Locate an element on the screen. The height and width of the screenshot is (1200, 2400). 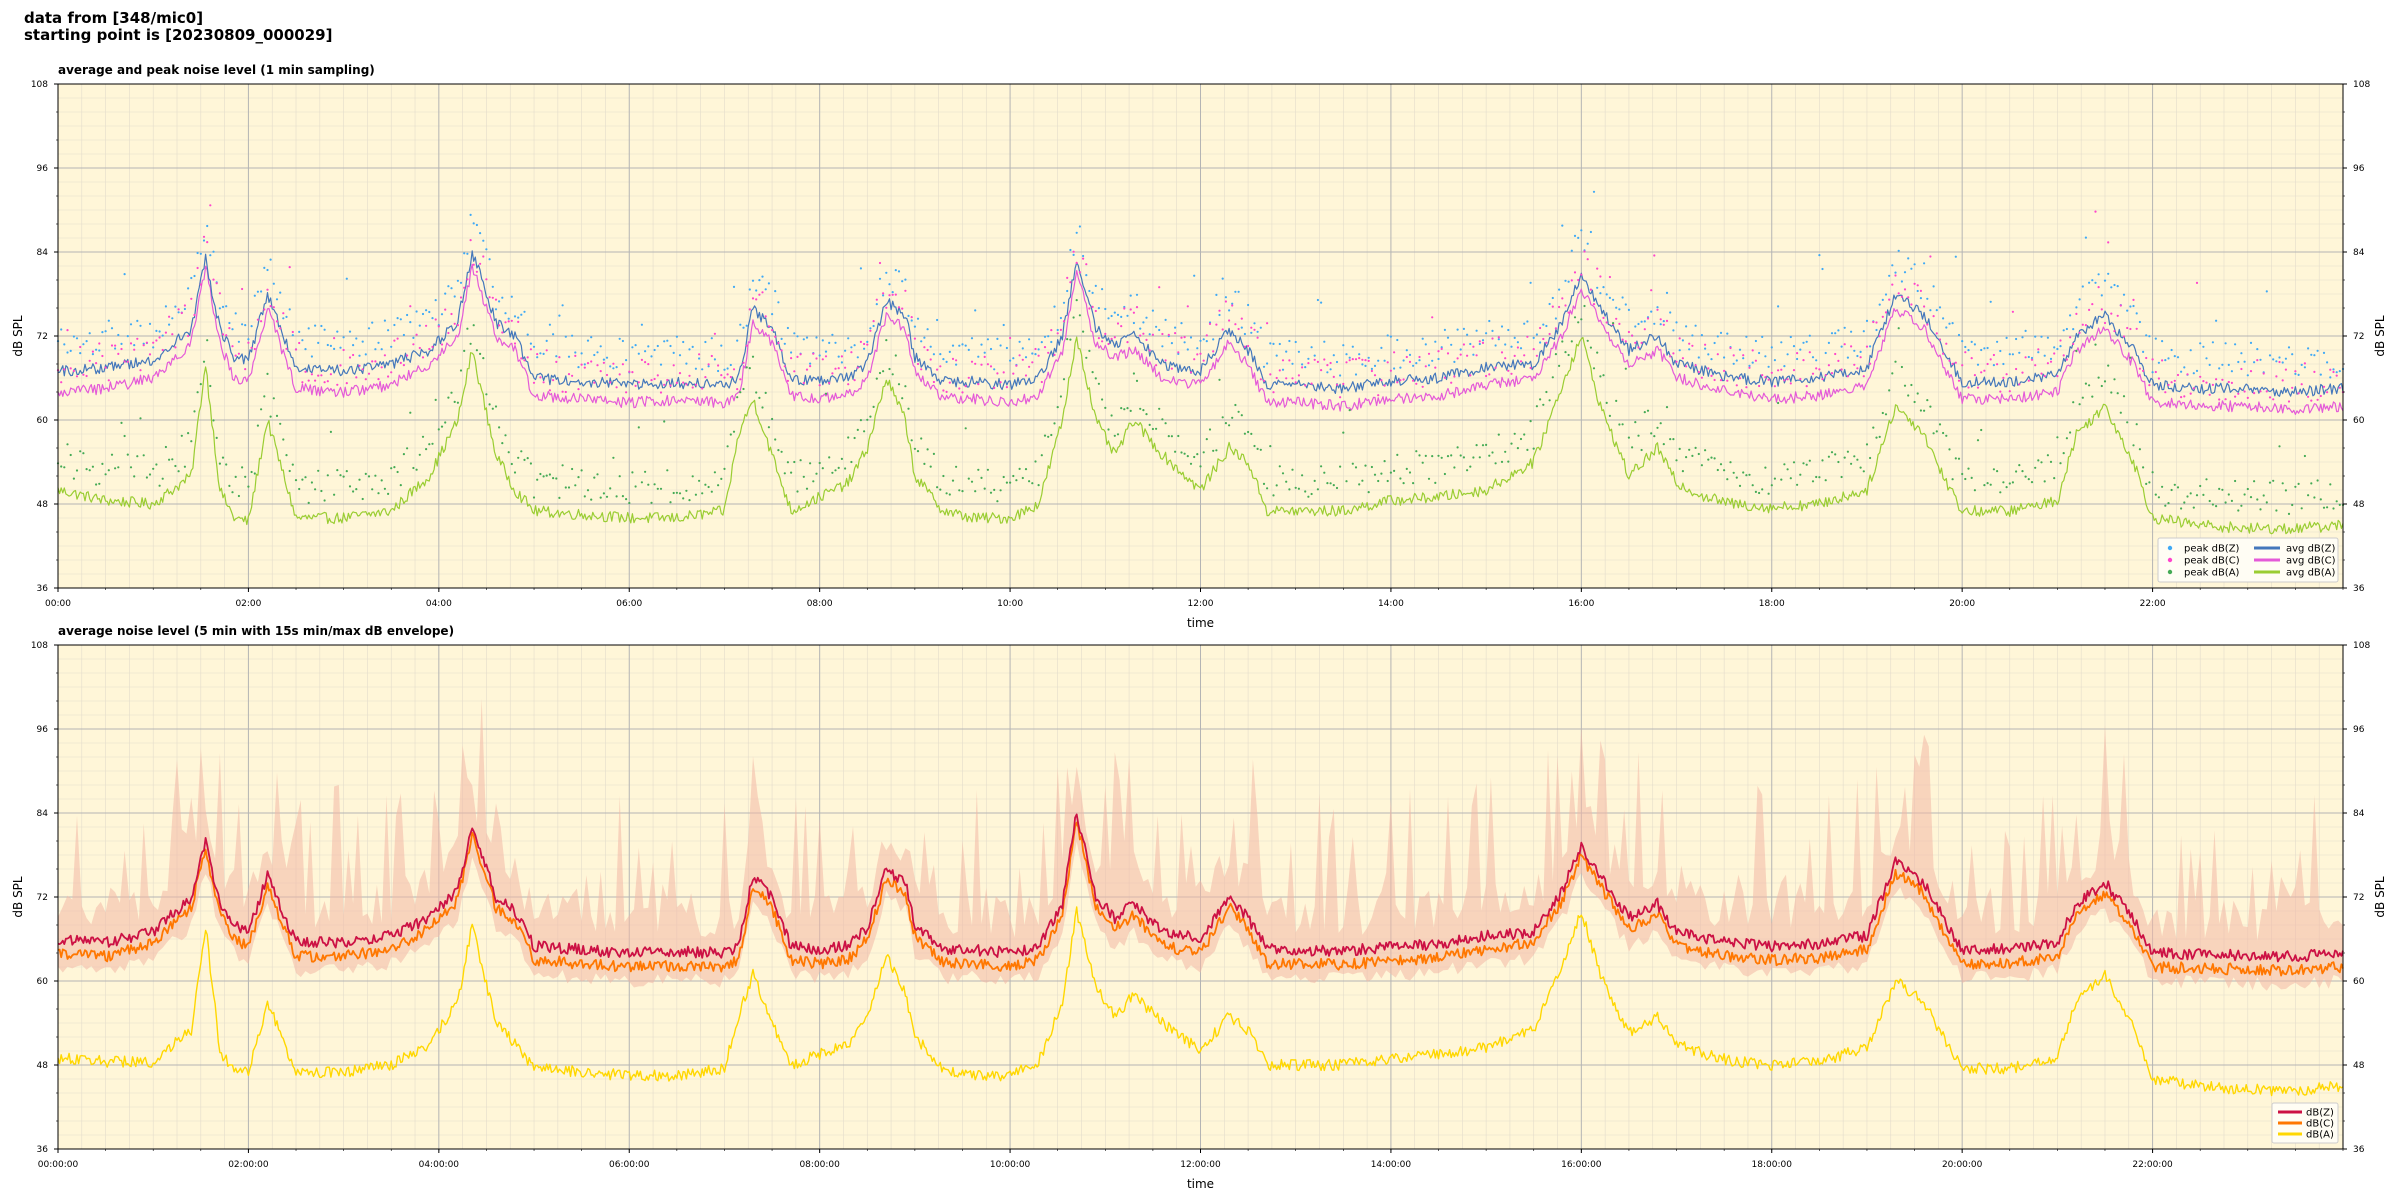
y-tick-label-right: 96 is located at coordinates (2359, 169).